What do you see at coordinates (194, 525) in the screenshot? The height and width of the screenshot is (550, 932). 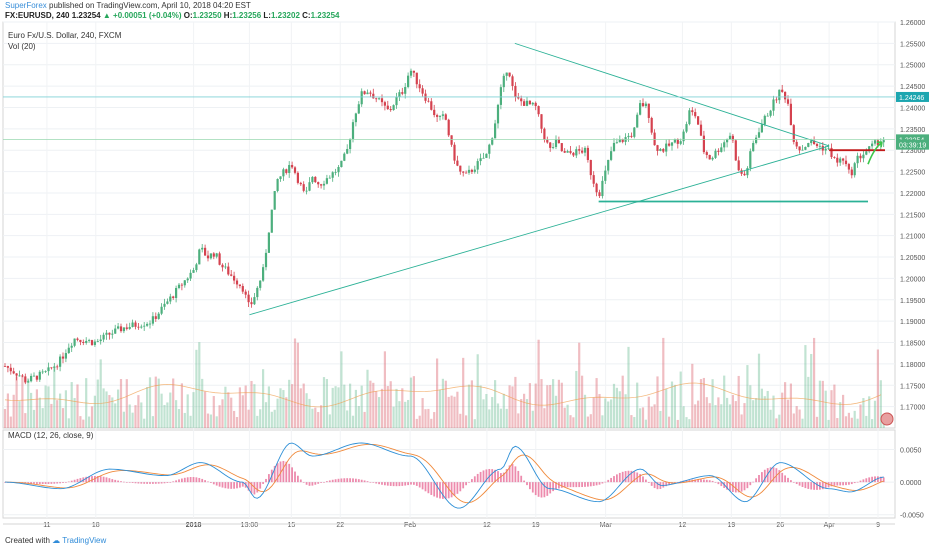 I see `x-tick-label: 2018` at bounding box center [194, 525].